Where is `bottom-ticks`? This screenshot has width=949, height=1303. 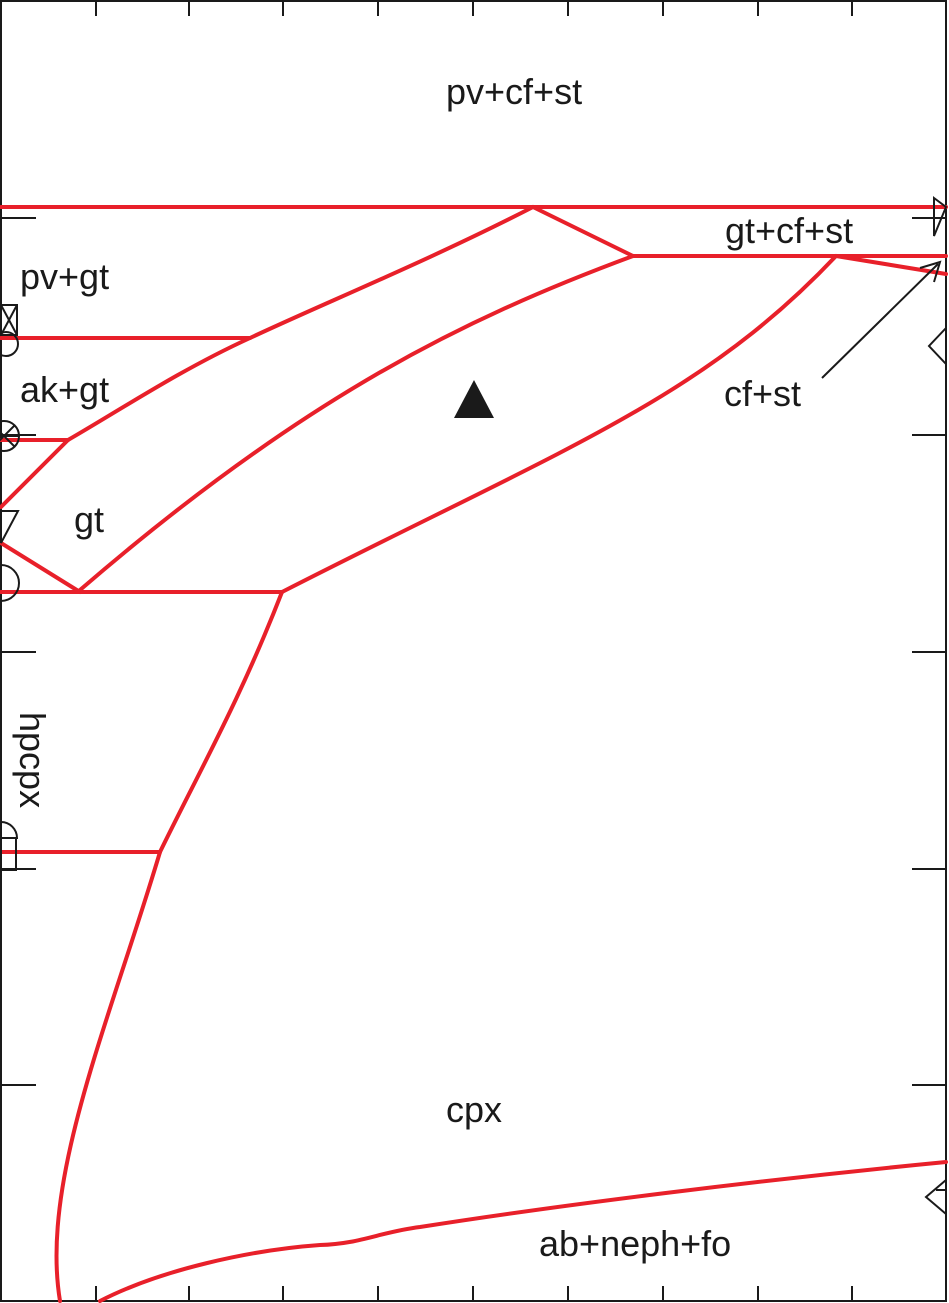 bottom-ticks is located at coordinates (474, 1293).